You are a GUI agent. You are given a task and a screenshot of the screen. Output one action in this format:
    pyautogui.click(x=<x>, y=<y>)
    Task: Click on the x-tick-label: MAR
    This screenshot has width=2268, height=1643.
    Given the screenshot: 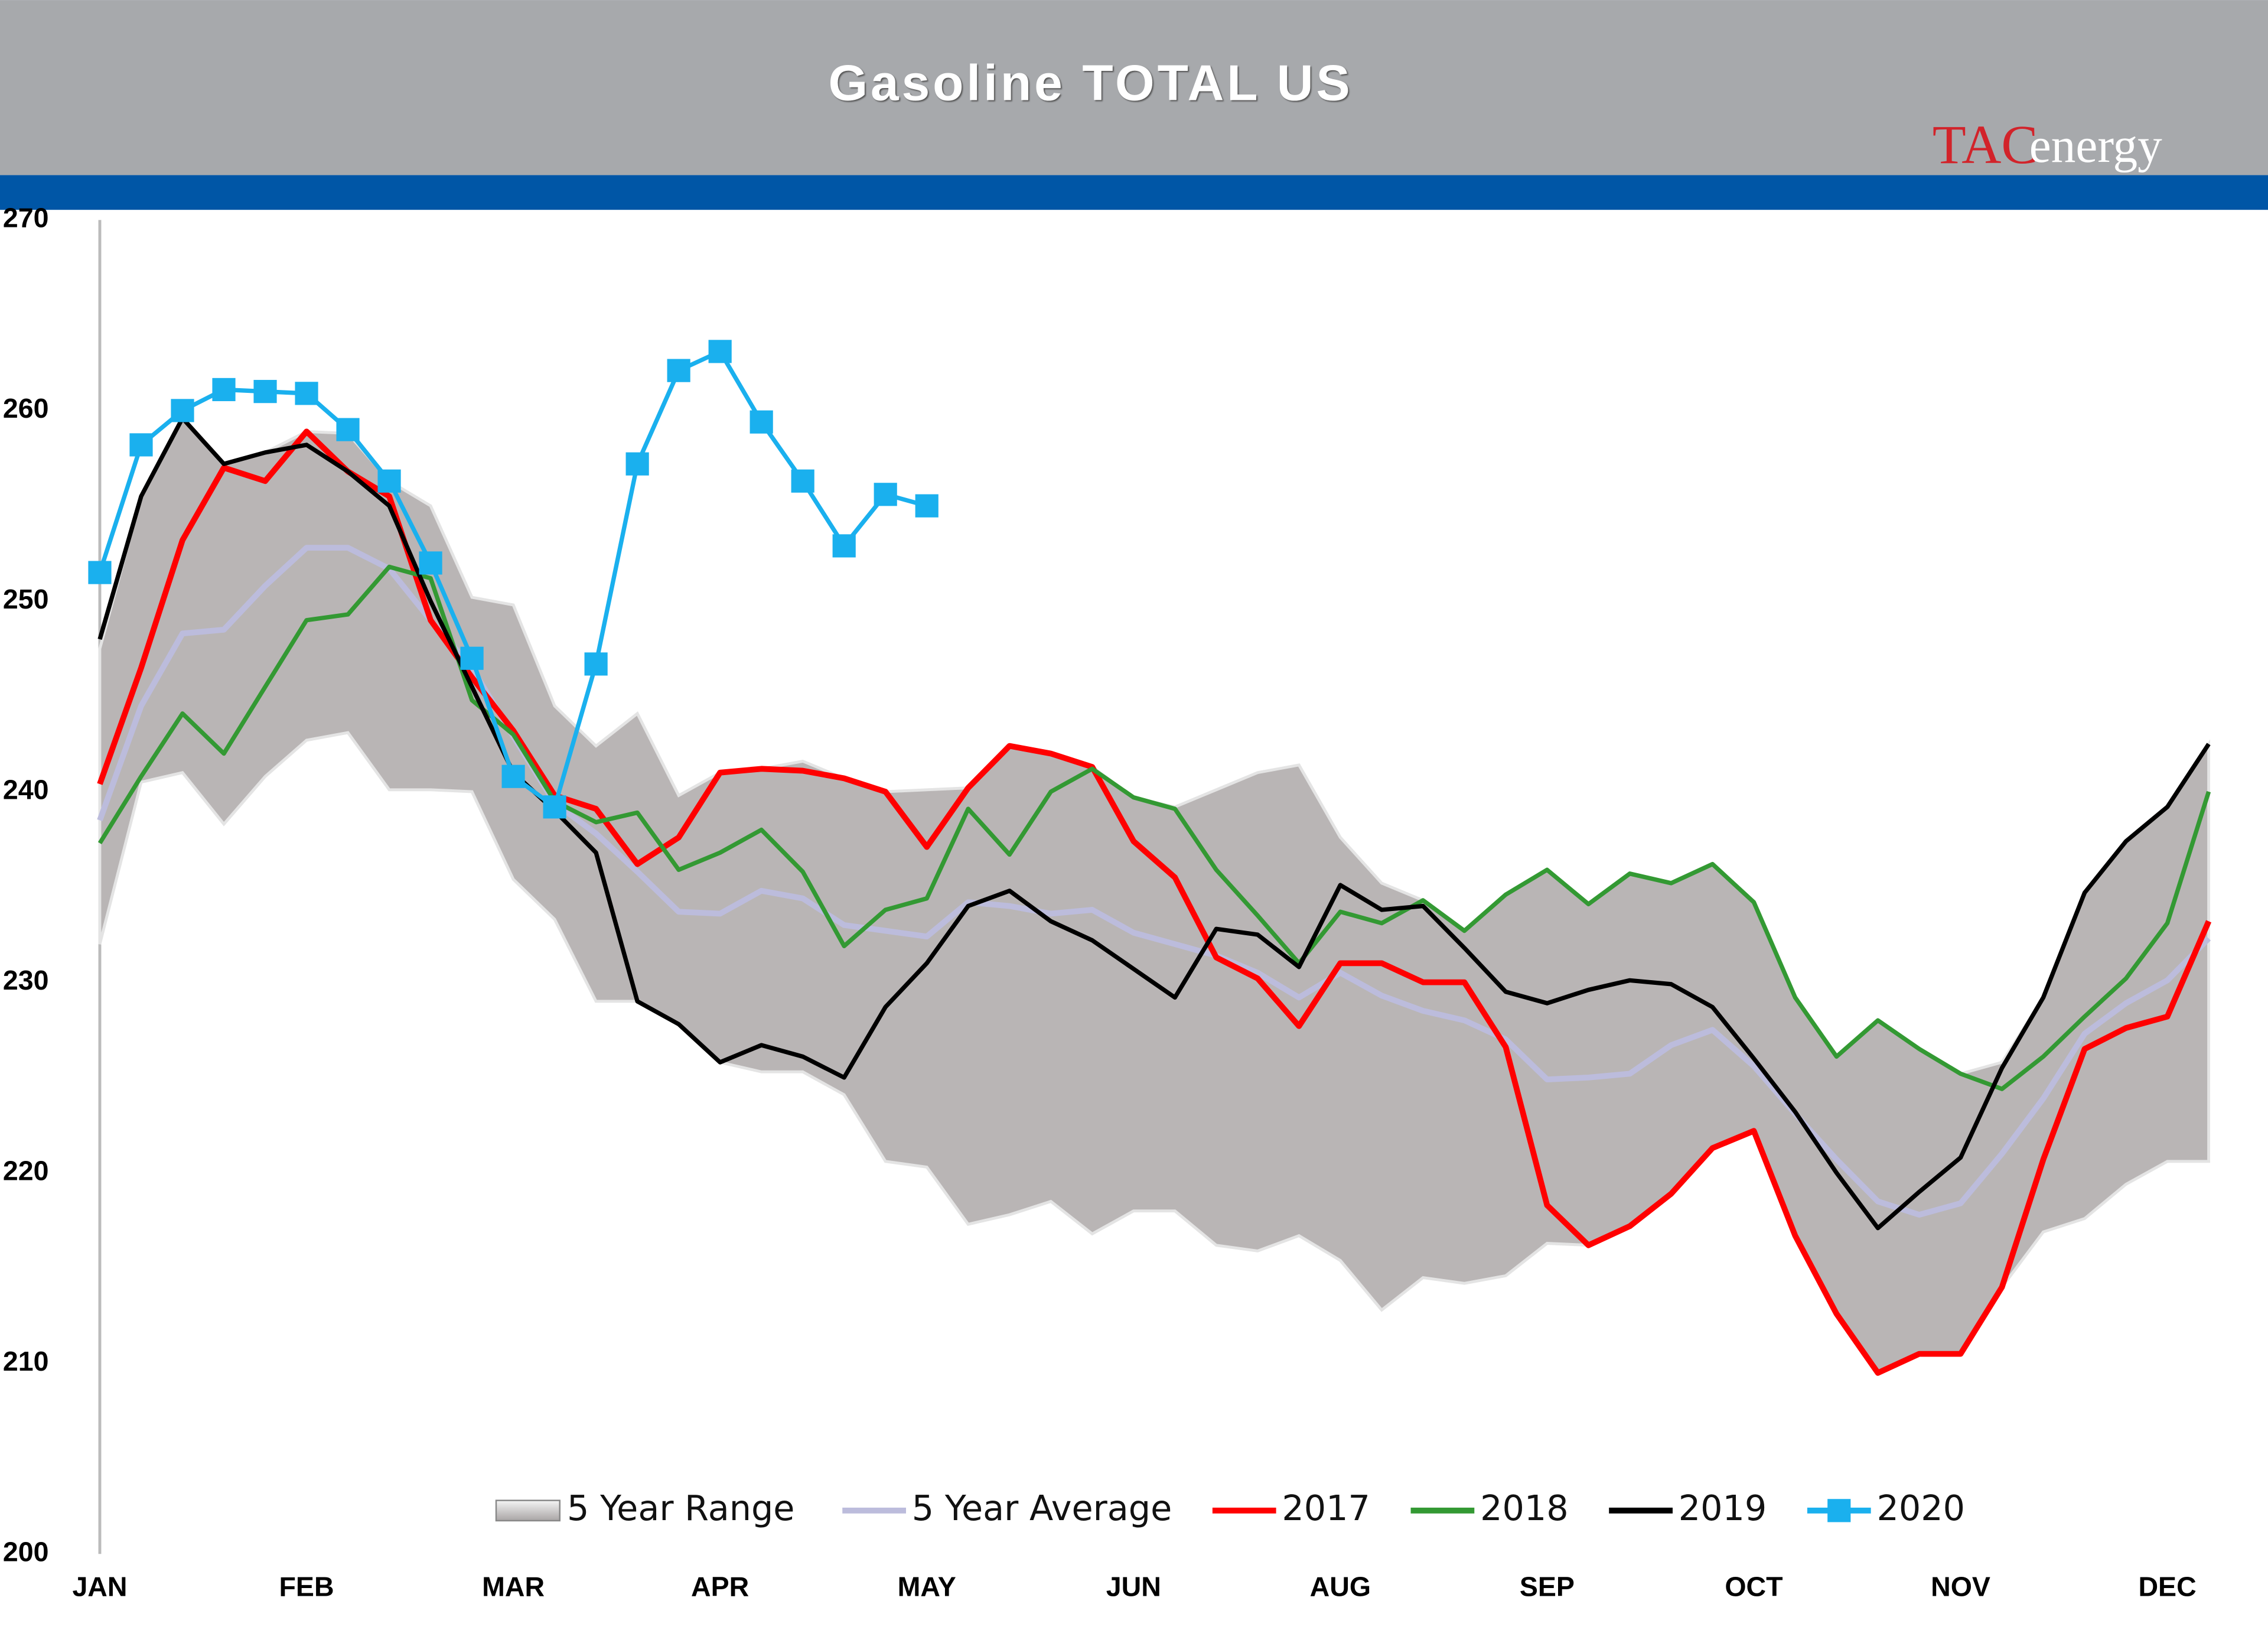 What is the action you would take?
    pyautogui.click(x=513, y=1587)
    